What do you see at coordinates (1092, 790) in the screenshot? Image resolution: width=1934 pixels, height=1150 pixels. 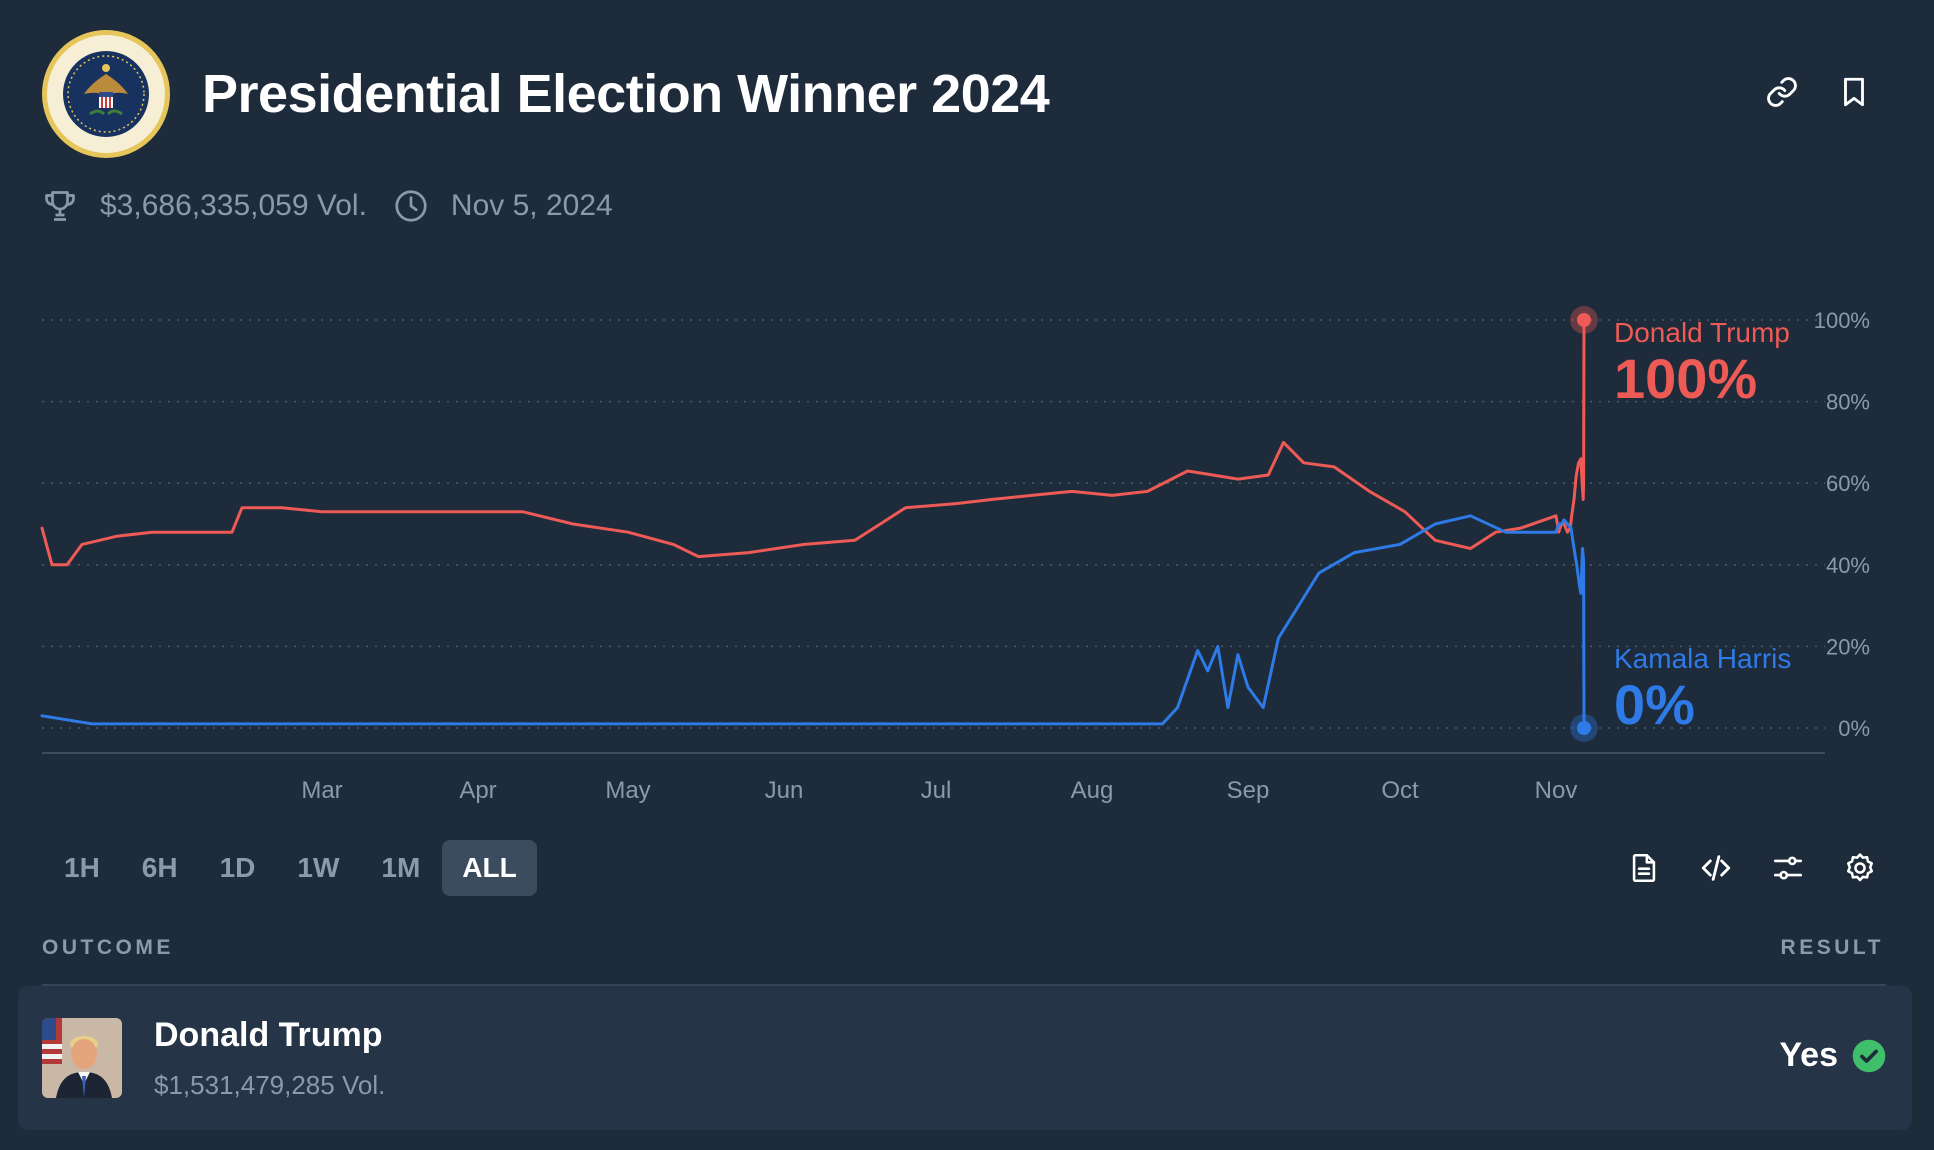 I see `x-tick-label: Aug` at bounding box center [1092, 790].